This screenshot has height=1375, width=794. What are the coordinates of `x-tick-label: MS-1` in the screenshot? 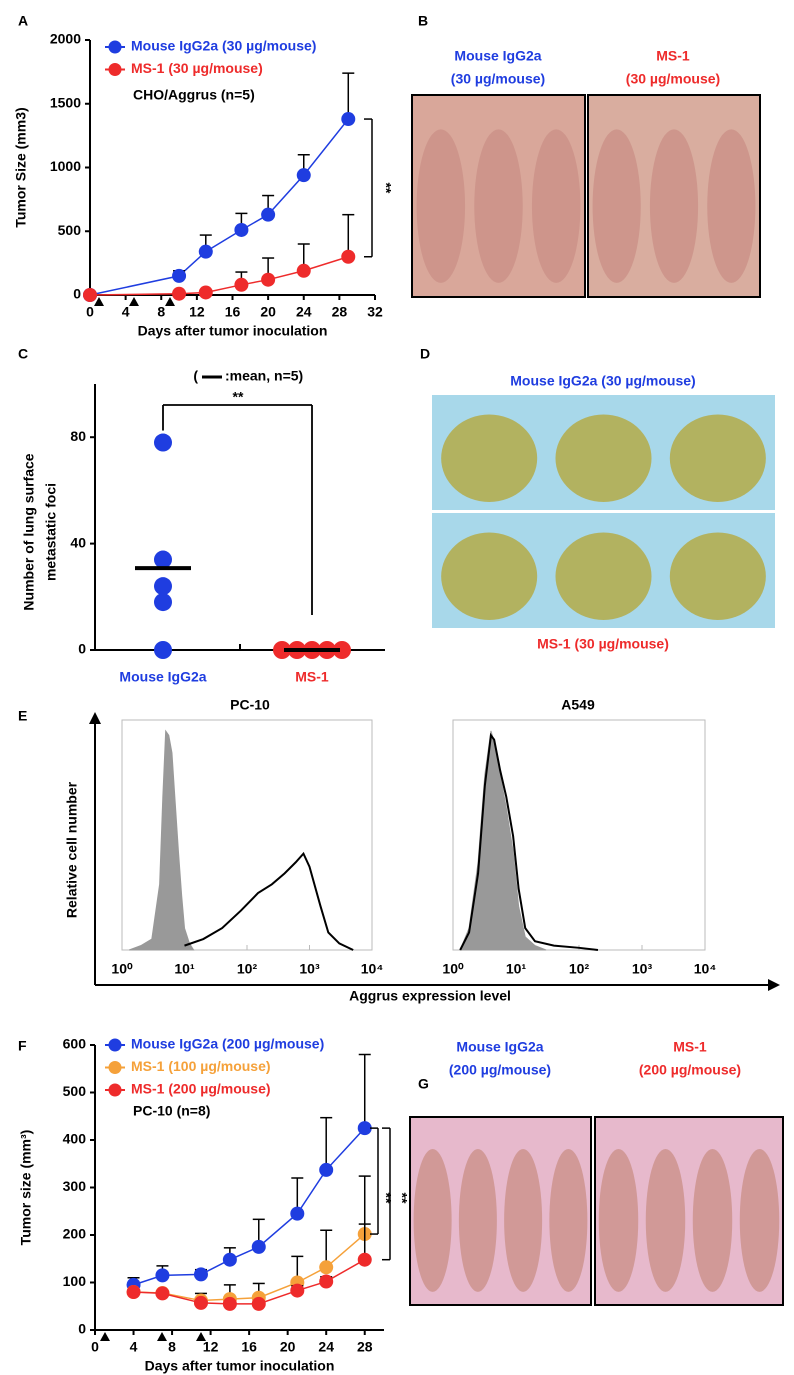 It's located at (312, 677).